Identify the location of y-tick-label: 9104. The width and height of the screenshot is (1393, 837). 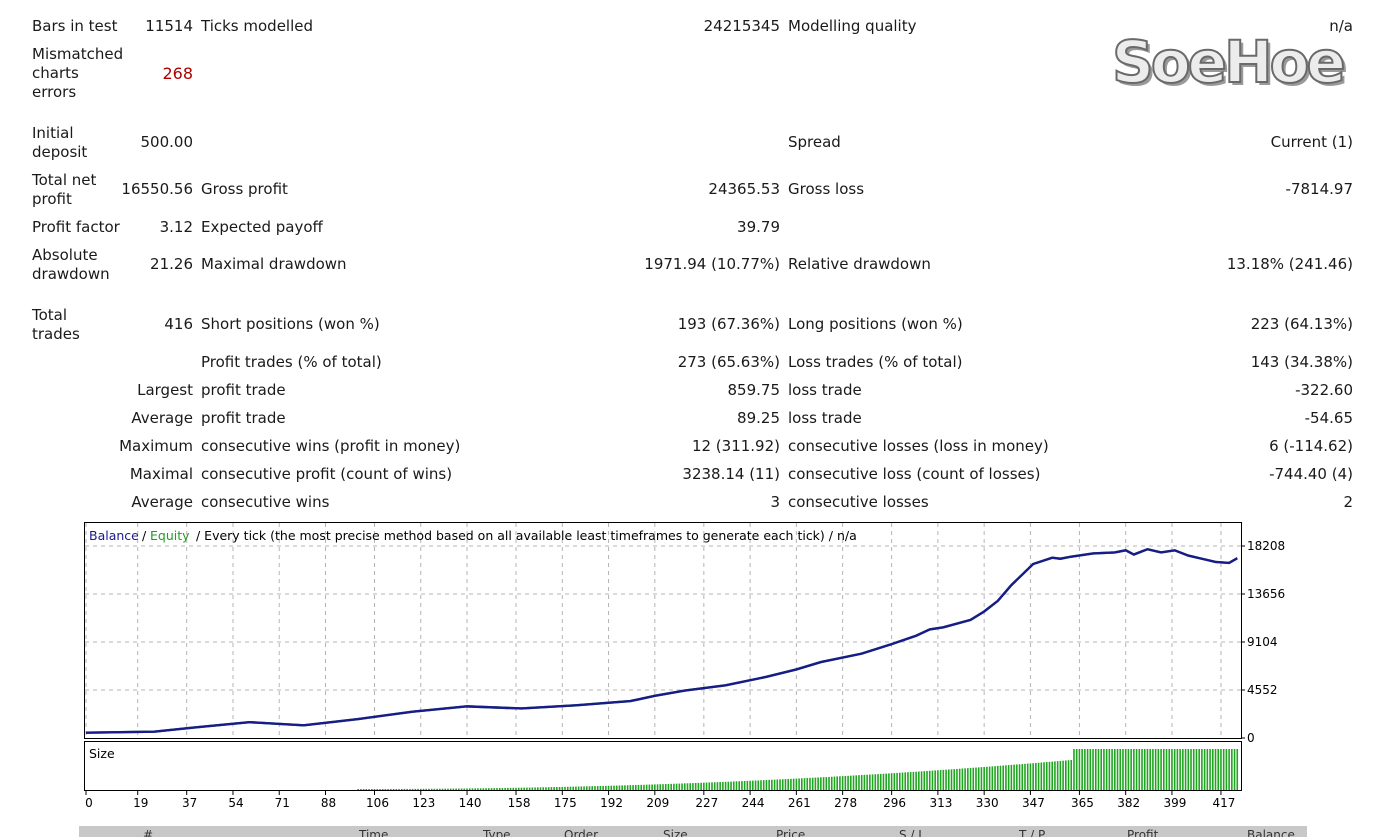
(1262, 642).